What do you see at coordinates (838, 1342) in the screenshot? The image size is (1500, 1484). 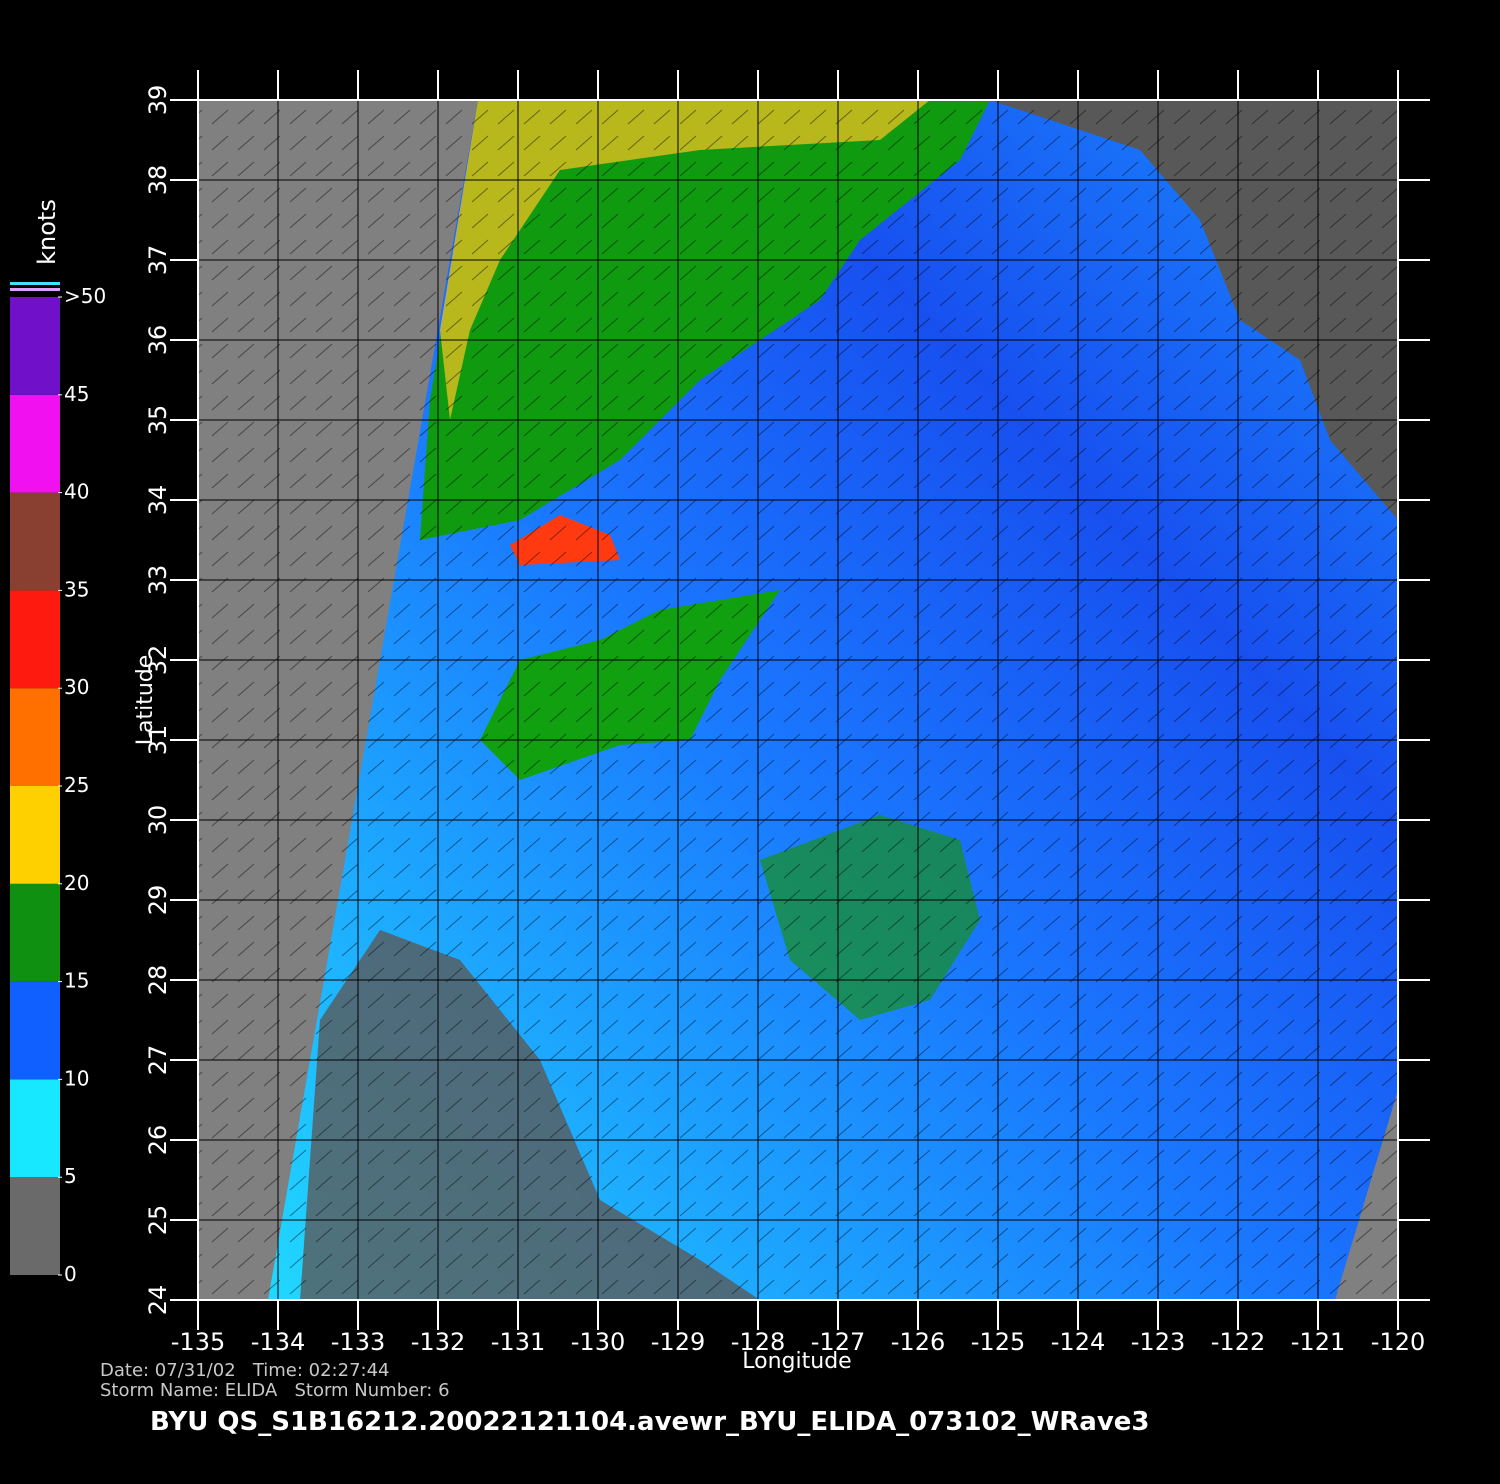 I see `x-tick-label: -127` at bounding box center [838, 1342].